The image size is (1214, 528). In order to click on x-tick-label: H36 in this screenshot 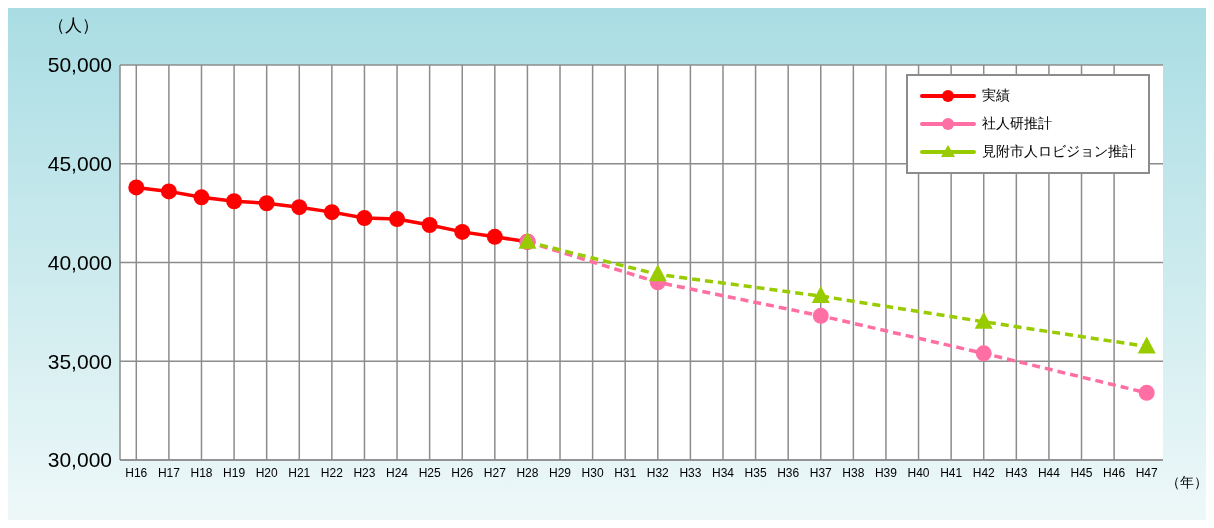, I will do `click(788, 472)`.